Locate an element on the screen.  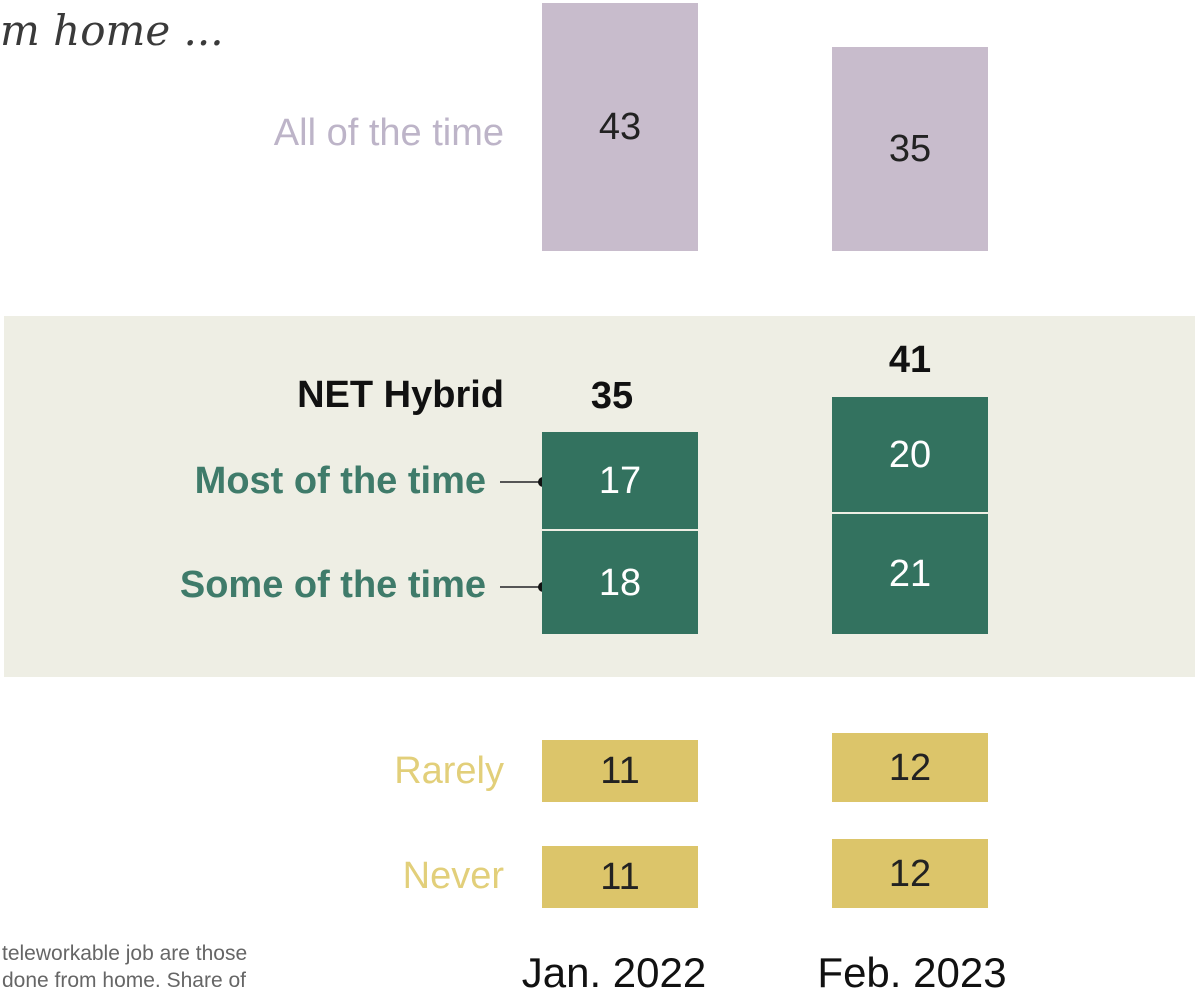
net-value-jan-2022: 35 is located at coordinates (612, 396).